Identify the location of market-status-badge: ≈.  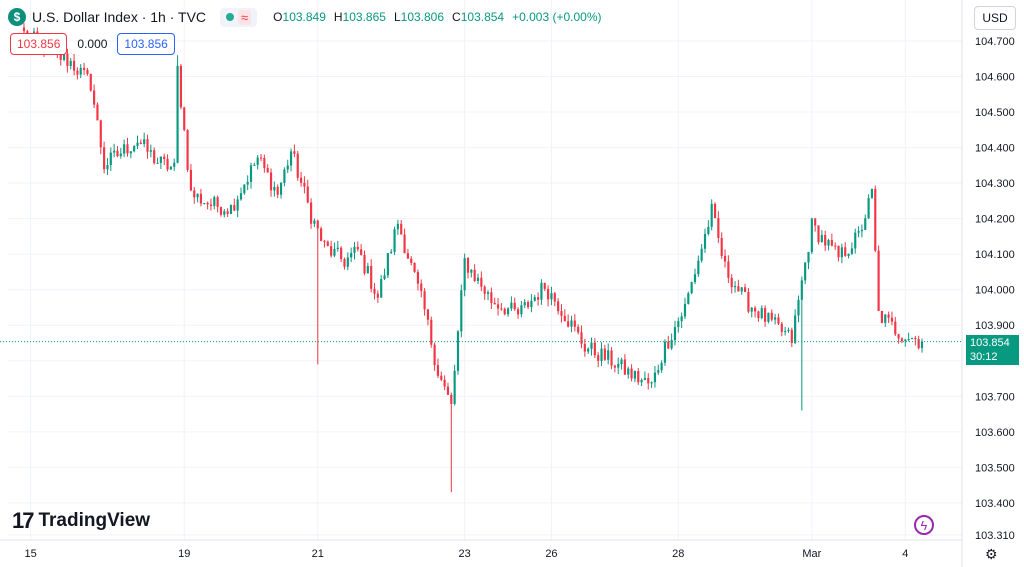
(239, 17).